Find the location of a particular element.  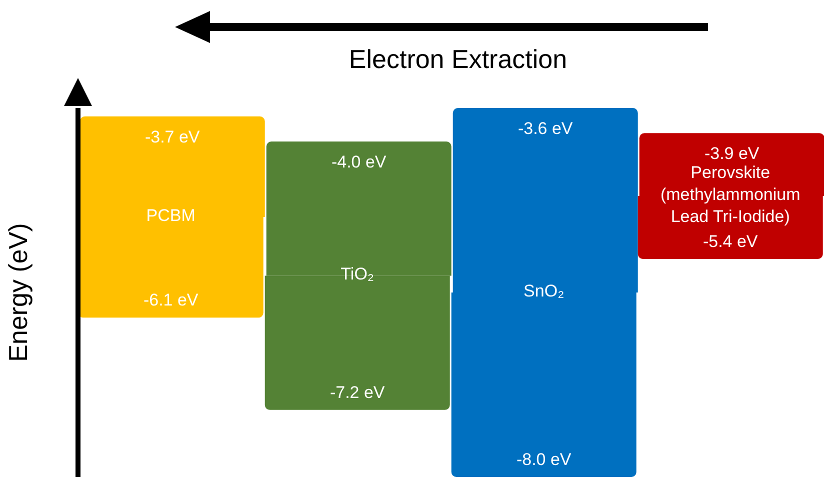

category-label: PCBM is located at coordinates (171, 216).